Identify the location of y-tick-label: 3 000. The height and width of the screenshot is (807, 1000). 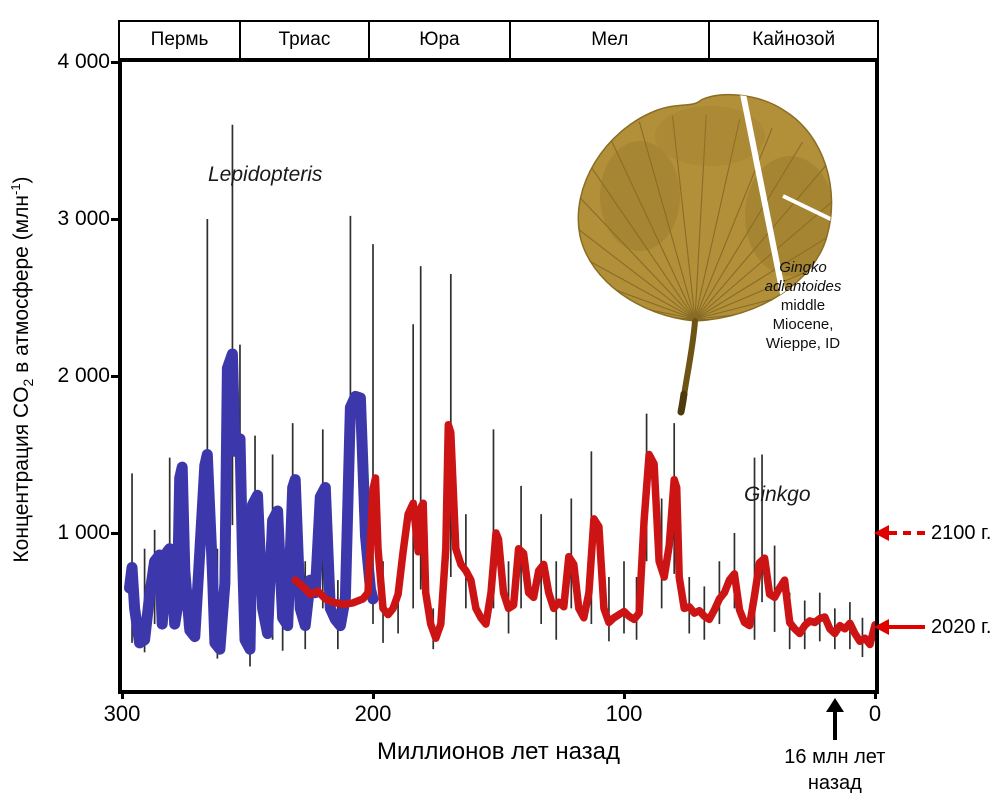
(83, 218).